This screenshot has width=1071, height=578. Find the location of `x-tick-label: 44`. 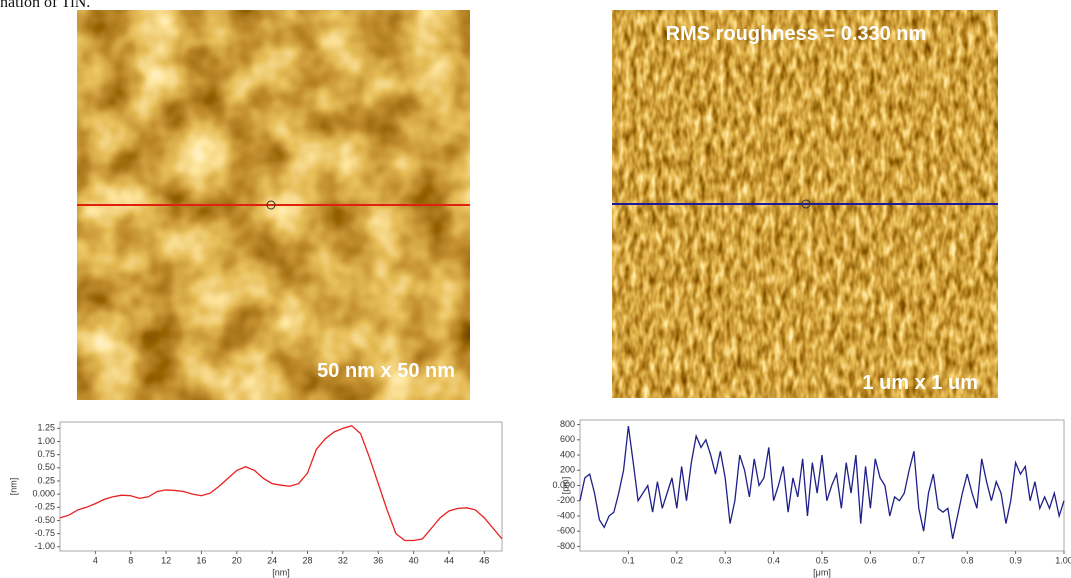

x-tick-label: 44 is located at coordinates (449, 560).